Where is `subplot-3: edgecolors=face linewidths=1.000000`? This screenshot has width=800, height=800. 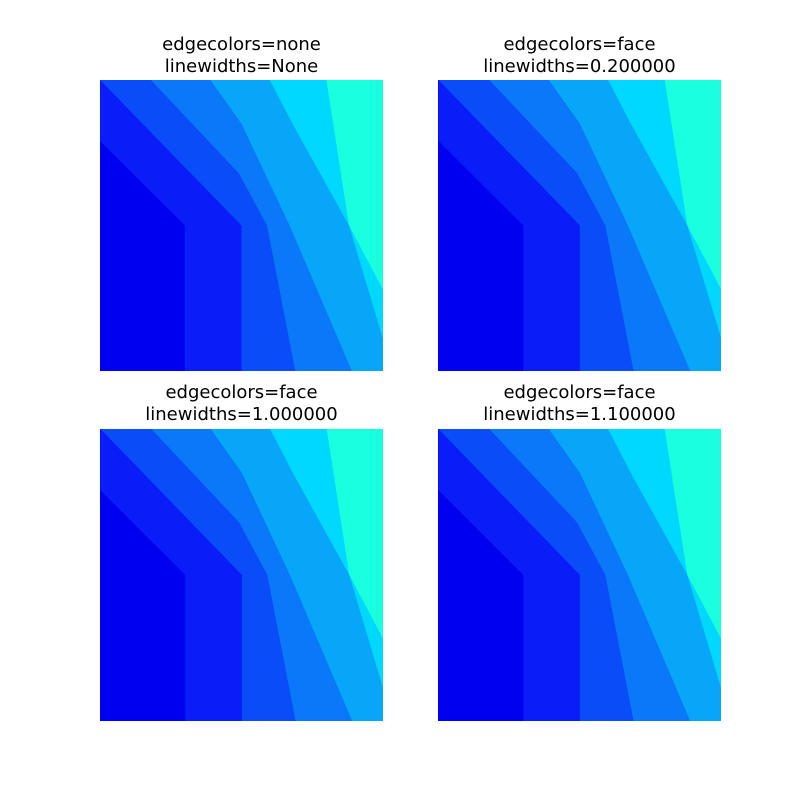
subplot-3: edgecolors=face linewidths=1.000000 is located at coordinates (241, 551).